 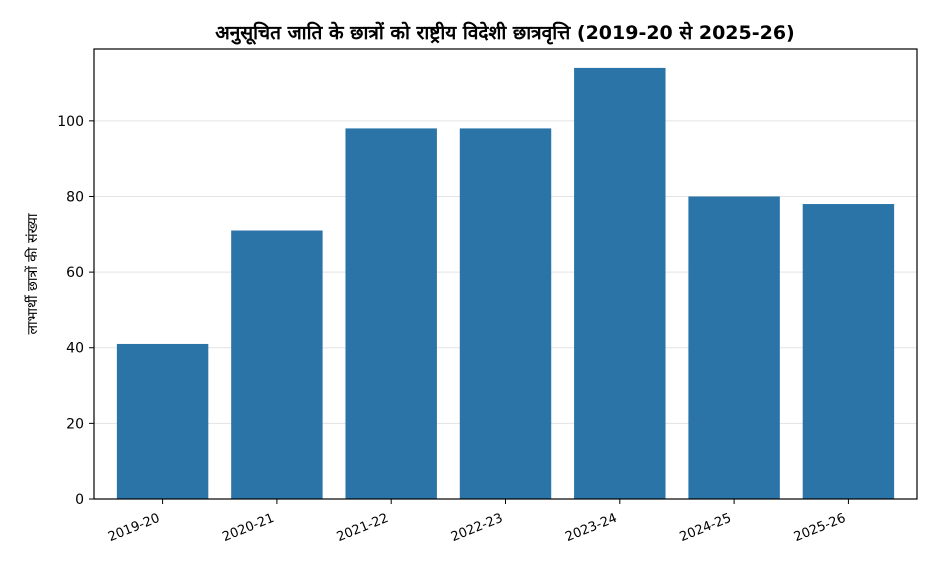 What do you see at coordinates (75, 311) in the screenshot?
I see `y-axis-ticks: 0 20 40 60 80 100` at bounding box center [75, 311].